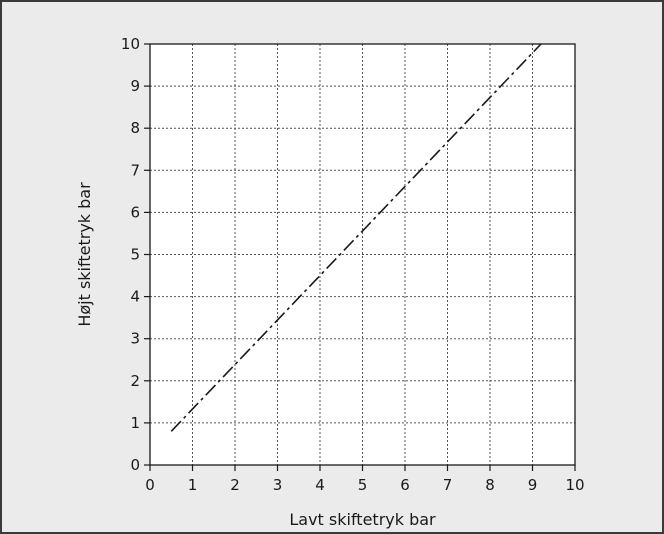 The image size is (664, 534). I want to click on x-tick-label: 8, so click(490, 485).